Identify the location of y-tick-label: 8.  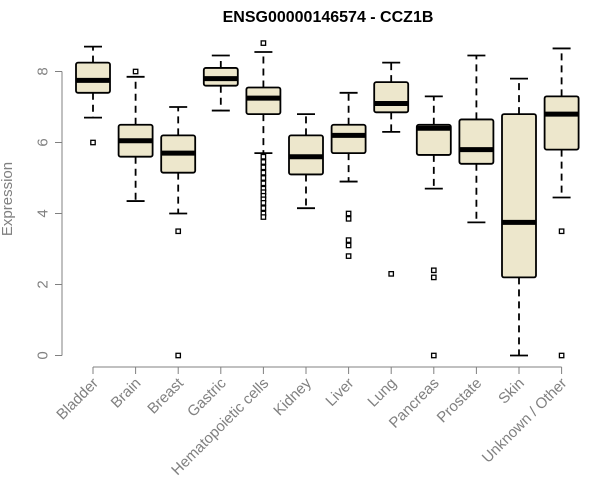
(43, 71).